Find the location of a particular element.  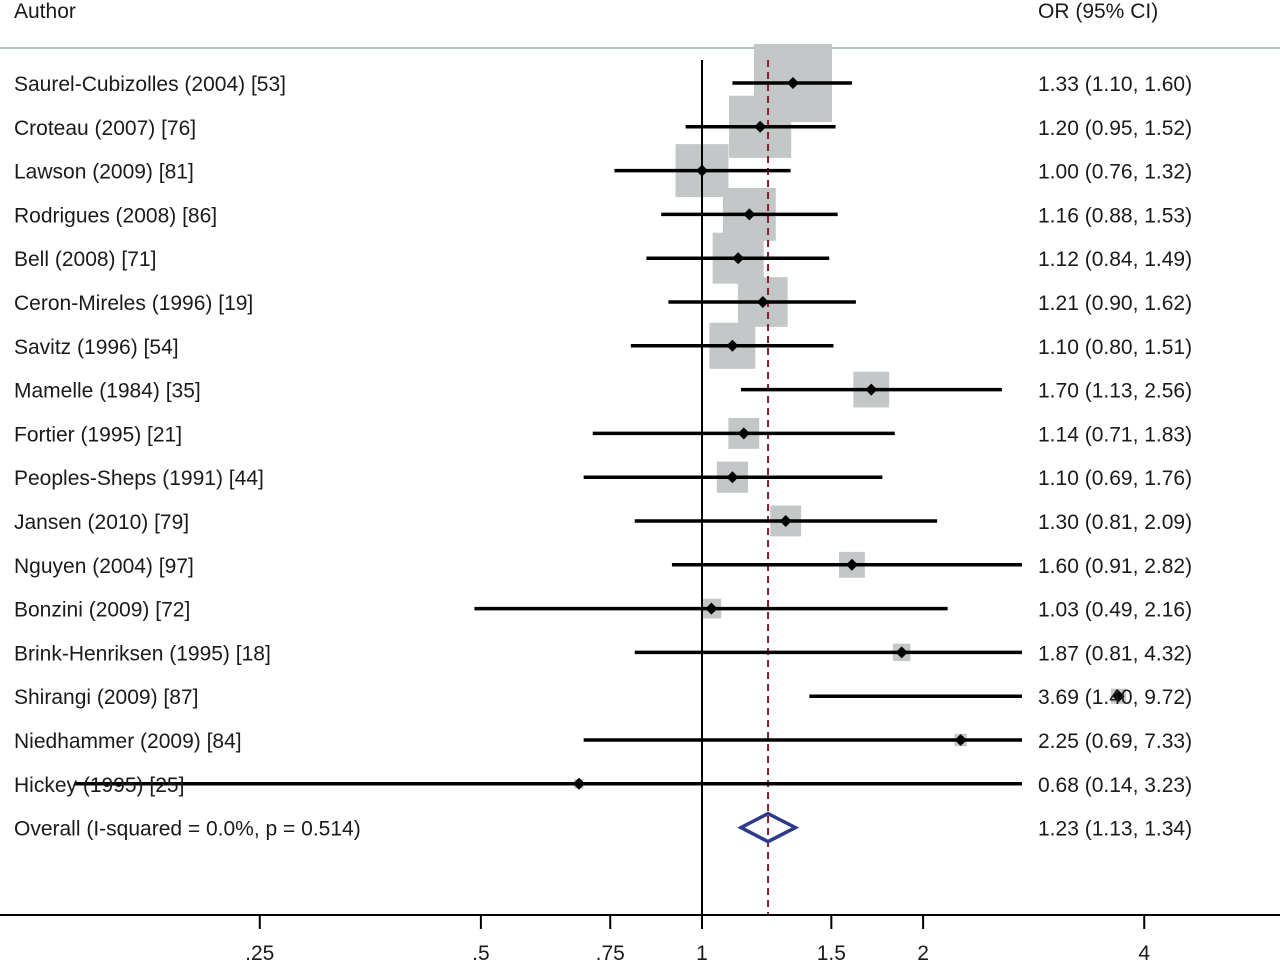

study-ci: 1.60 (0.91, 2.82) is located at coordinates (1115, 566).